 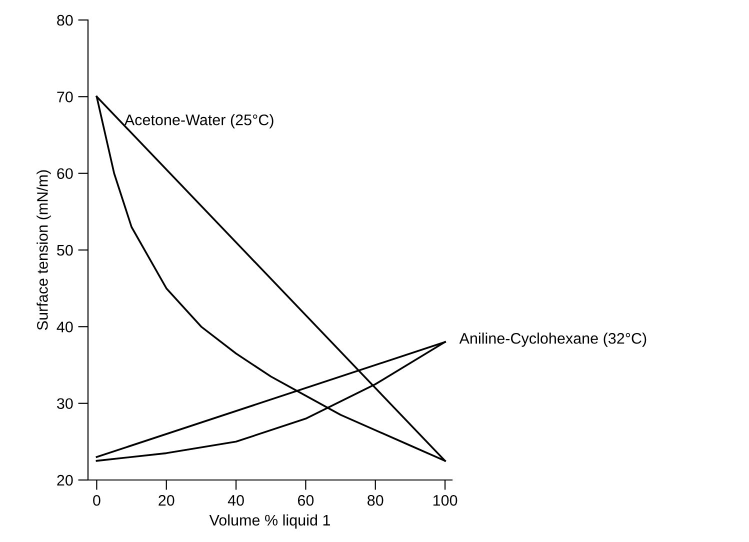 What do you see at coordinates (64, 327) in the screenshot?
I see `y-tick-label: 40` at bounding box center [64, 327].